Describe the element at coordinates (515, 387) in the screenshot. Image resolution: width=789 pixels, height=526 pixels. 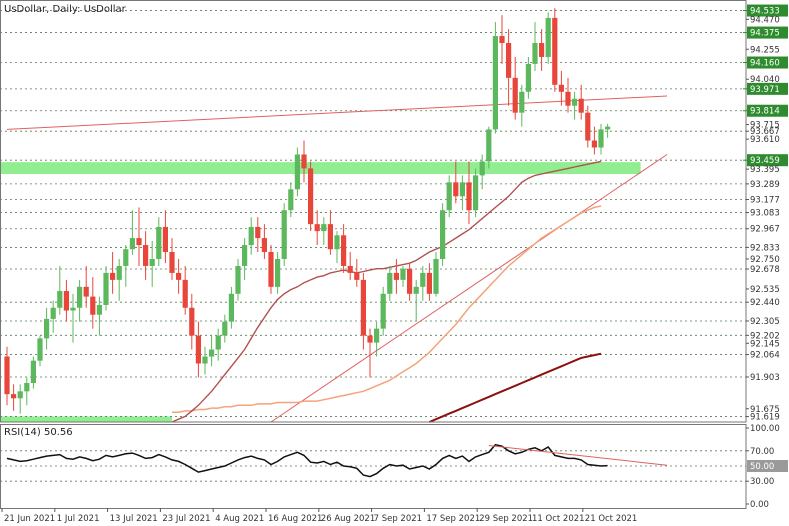
I see `slow-moving-average` at that location.